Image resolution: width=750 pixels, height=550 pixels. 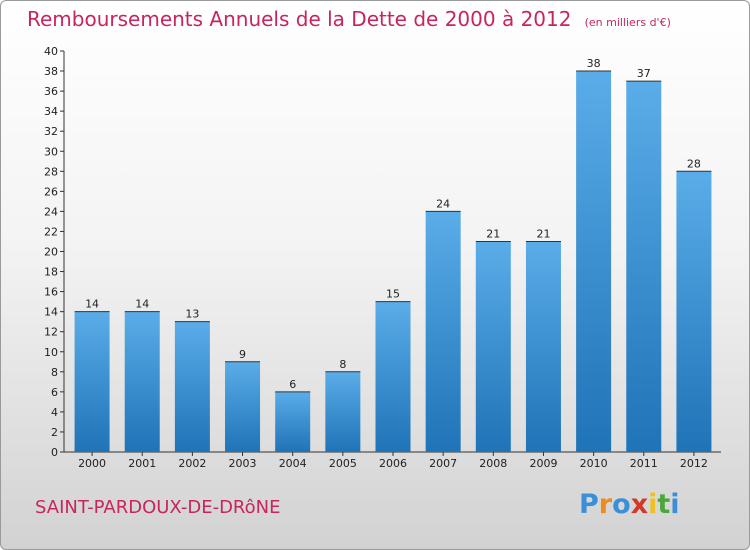 I want to click on y-tick-label: 0, so click(x=54, y=452).